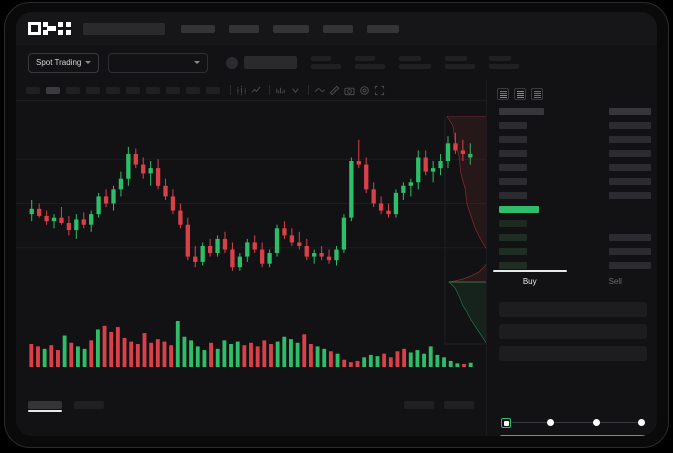 The height and width of the screenshot is (453, 673). What do you see at coordinates (573, 435) in the screenshot?
I see `submit-buy-button` at bounding box center [573, 435].